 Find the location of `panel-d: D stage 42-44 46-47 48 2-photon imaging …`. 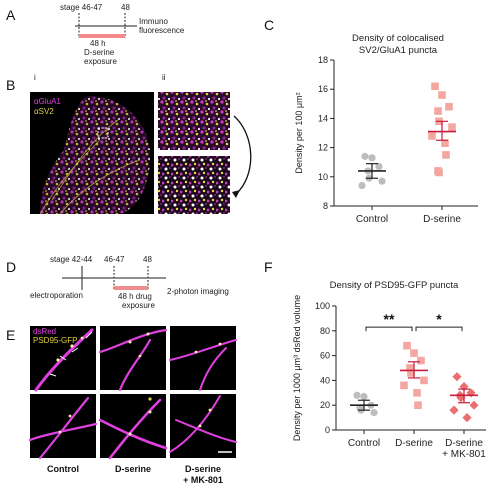

panel-d: D stage 42-44 46-47 48 2-photon imaging … is located at coordinates (117, 282).